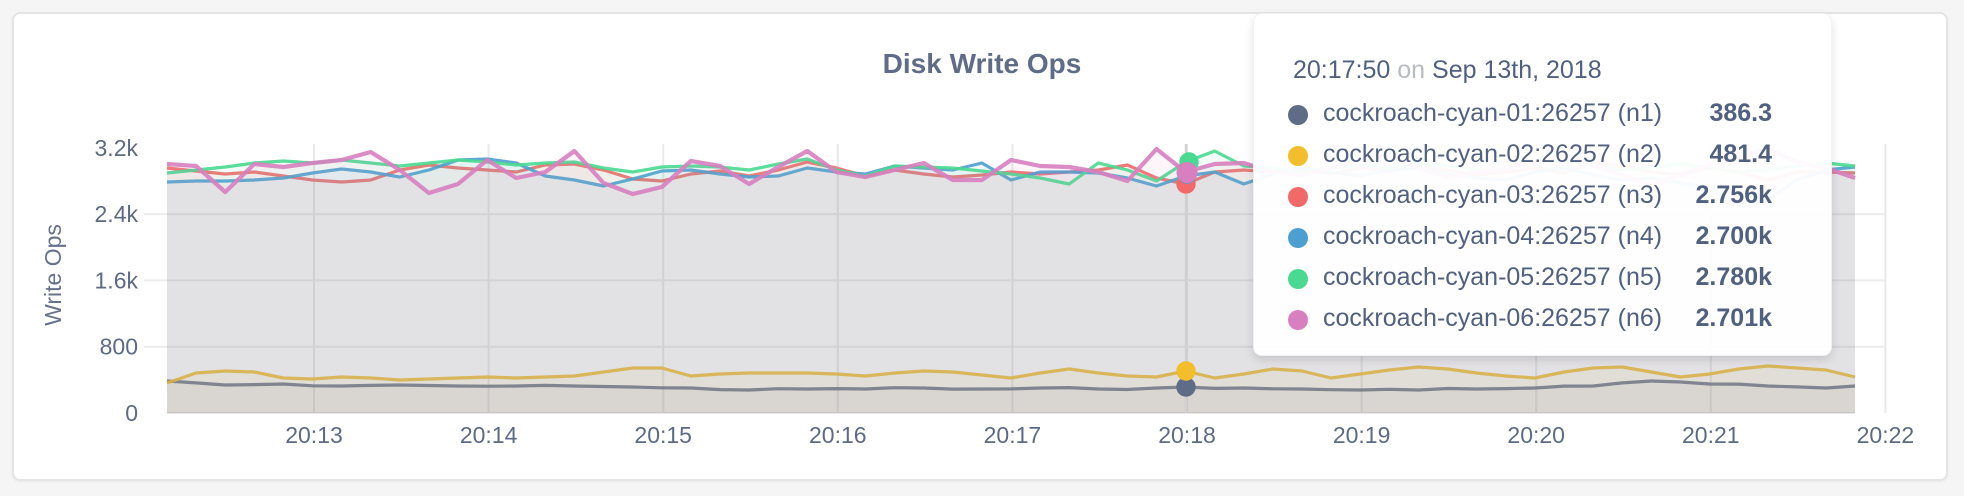 The width and height of the screenshot is (1964, 496). Describe the element at coordinates (1886, 435) in the screenshot. I see `svg-text: 20:22` at that location.